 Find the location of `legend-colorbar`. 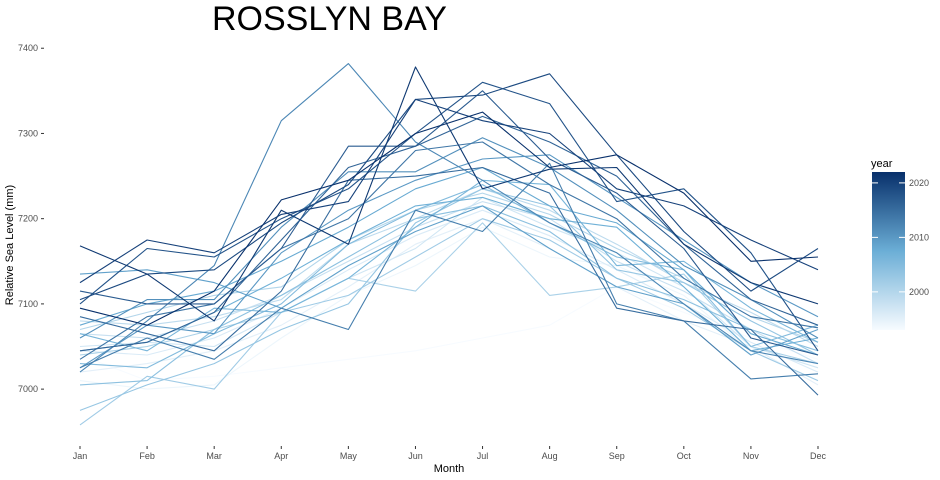

legend-colorbar is located at coordinates (888, 251).